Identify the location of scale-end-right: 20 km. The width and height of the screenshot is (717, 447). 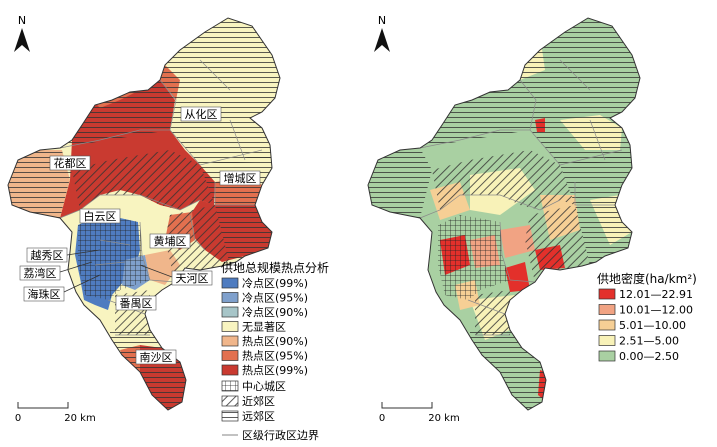
(443, 418).